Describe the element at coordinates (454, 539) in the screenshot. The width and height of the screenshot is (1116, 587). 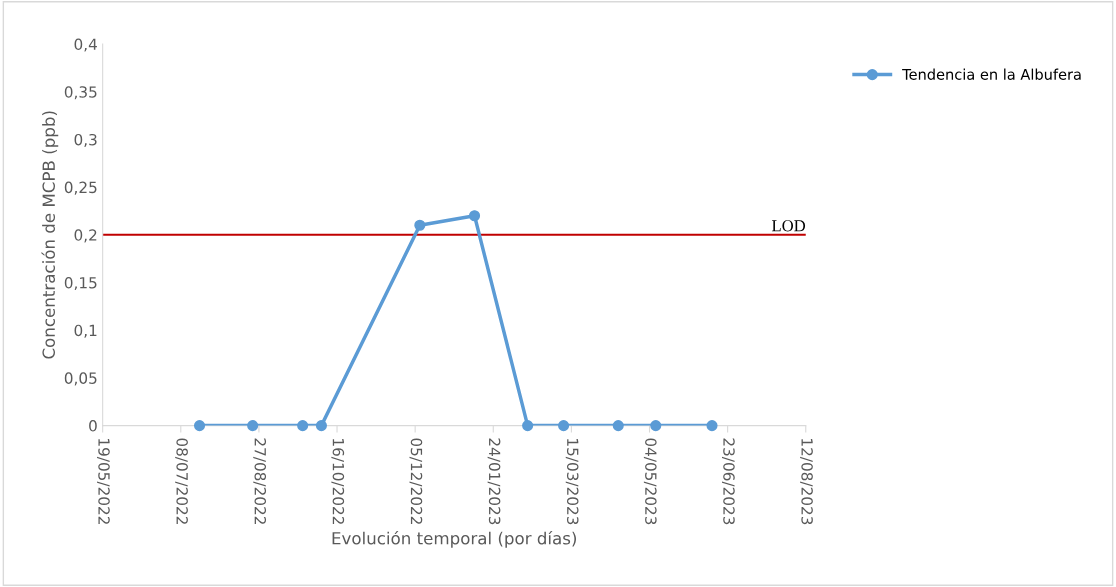
I see `x-axis-title: Evolución temporal (por días)` at that location.